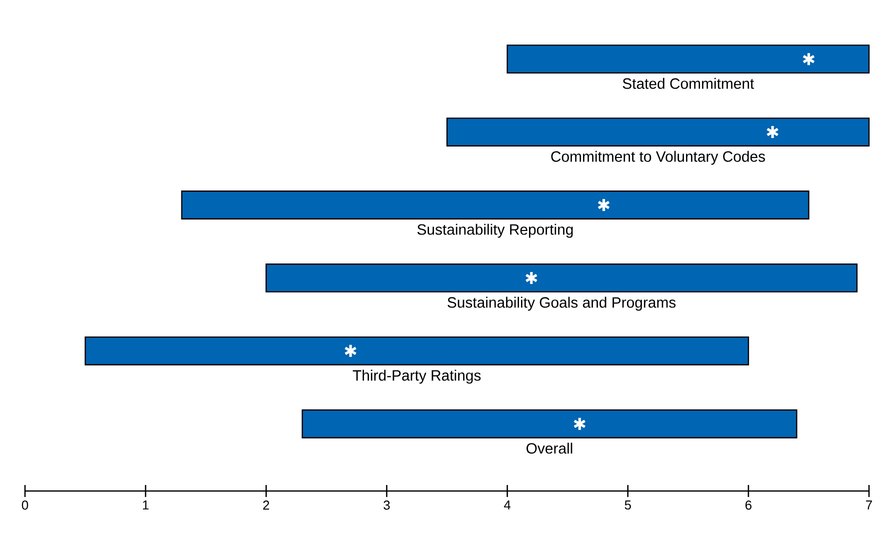 The height and width of the screenshot is (534, 891). I want to click on y-tick-label: Overall, so click(549, 448).